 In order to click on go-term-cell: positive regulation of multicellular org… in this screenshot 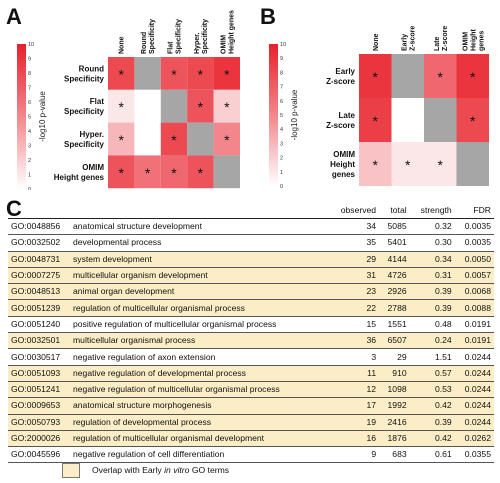, I will do `click(199, 325)`.